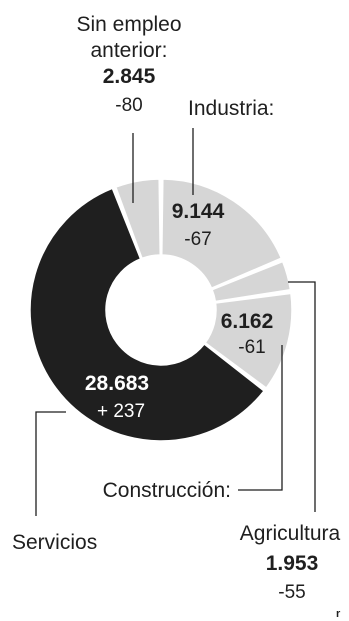 The height and width of the screenshot is (621, 349). I want to click on donut-slice-construcci-n, so click(248, 341).